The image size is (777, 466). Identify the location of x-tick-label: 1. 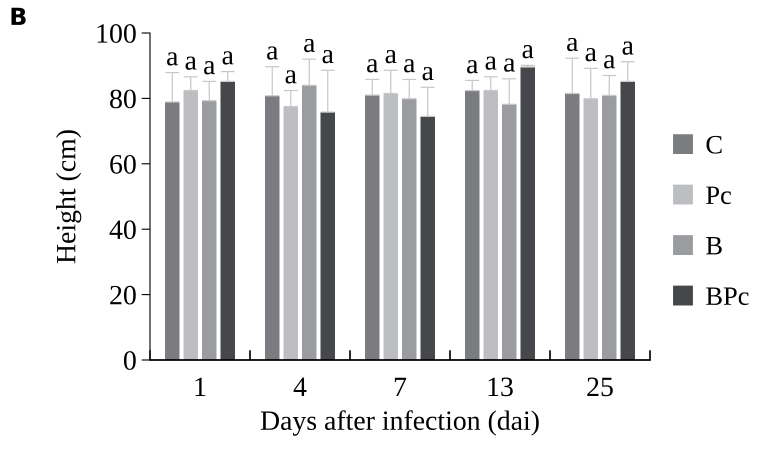
(201, 387).